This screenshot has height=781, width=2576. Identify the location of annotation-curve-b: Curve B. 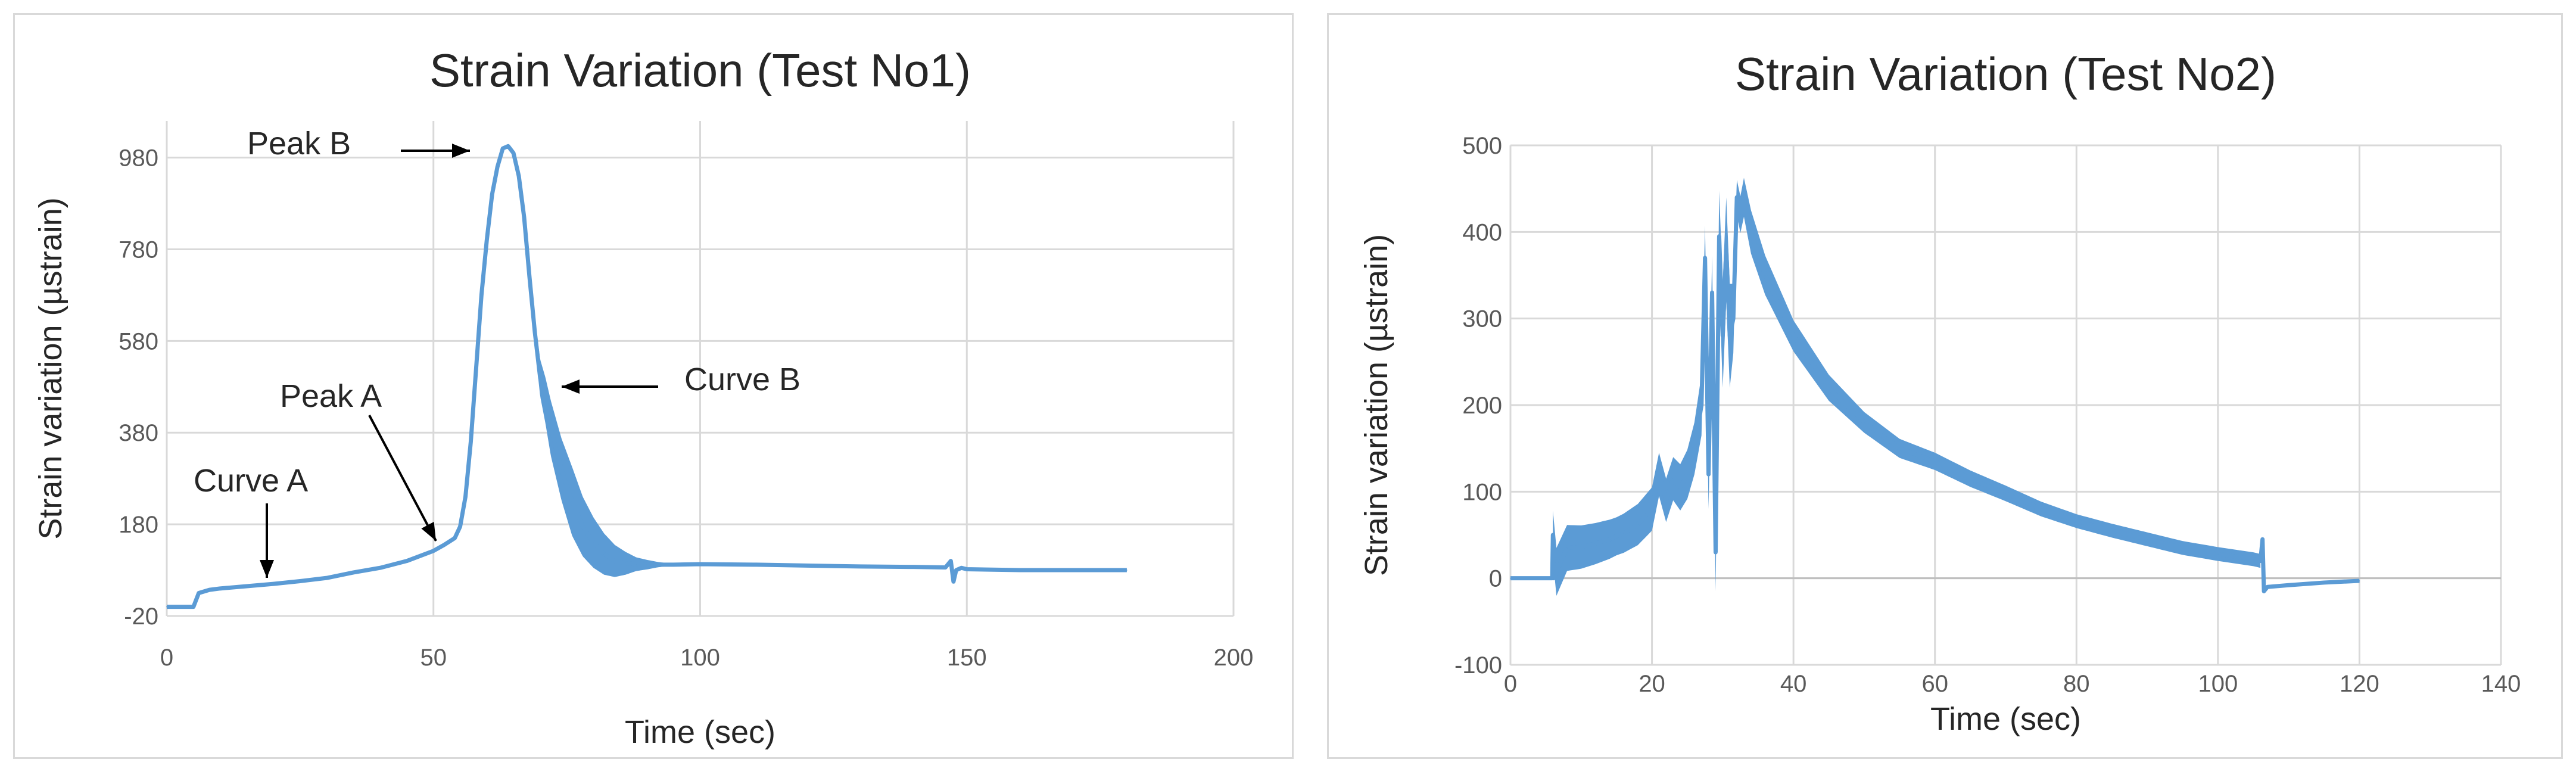
(742, 379).